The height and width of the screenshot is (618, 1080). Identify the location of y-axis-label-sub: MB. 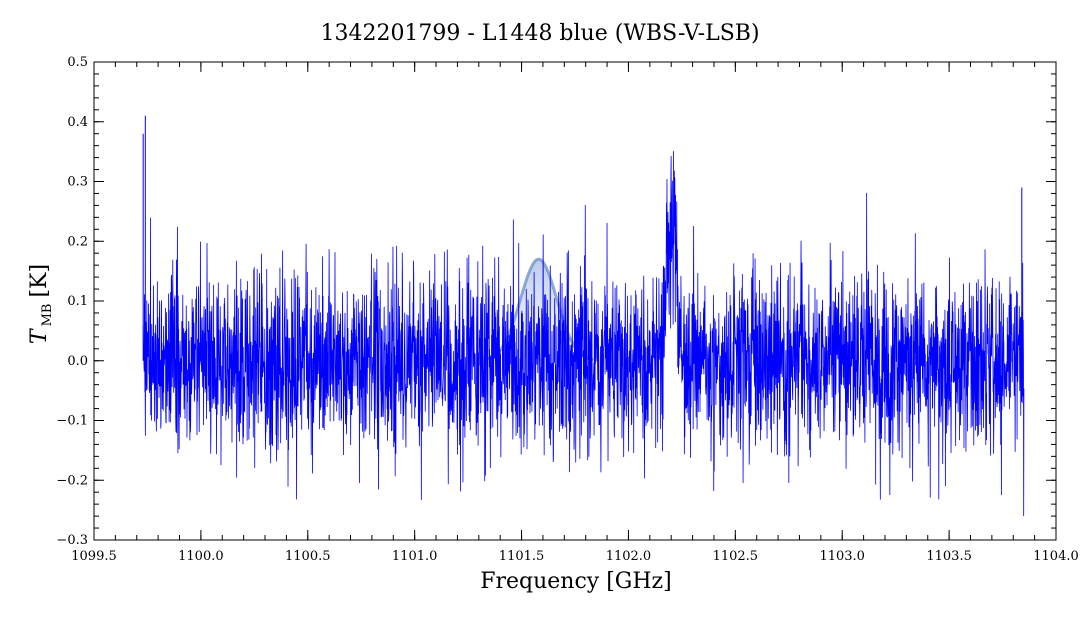
(47, 315).